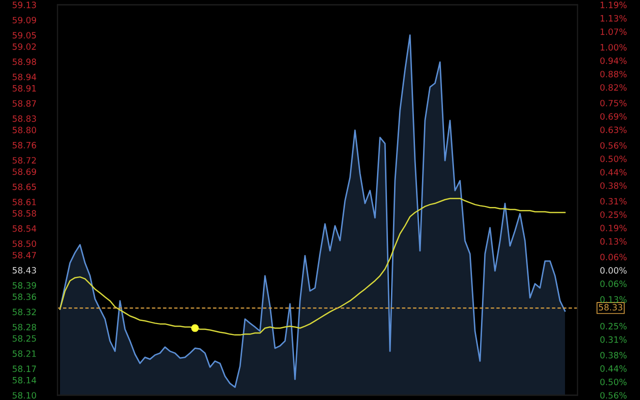  What do you see at coordinates (613, 228) in the screenshot?
I see `y2-tick-label: 0.19%` at bounding box center [613, 228].